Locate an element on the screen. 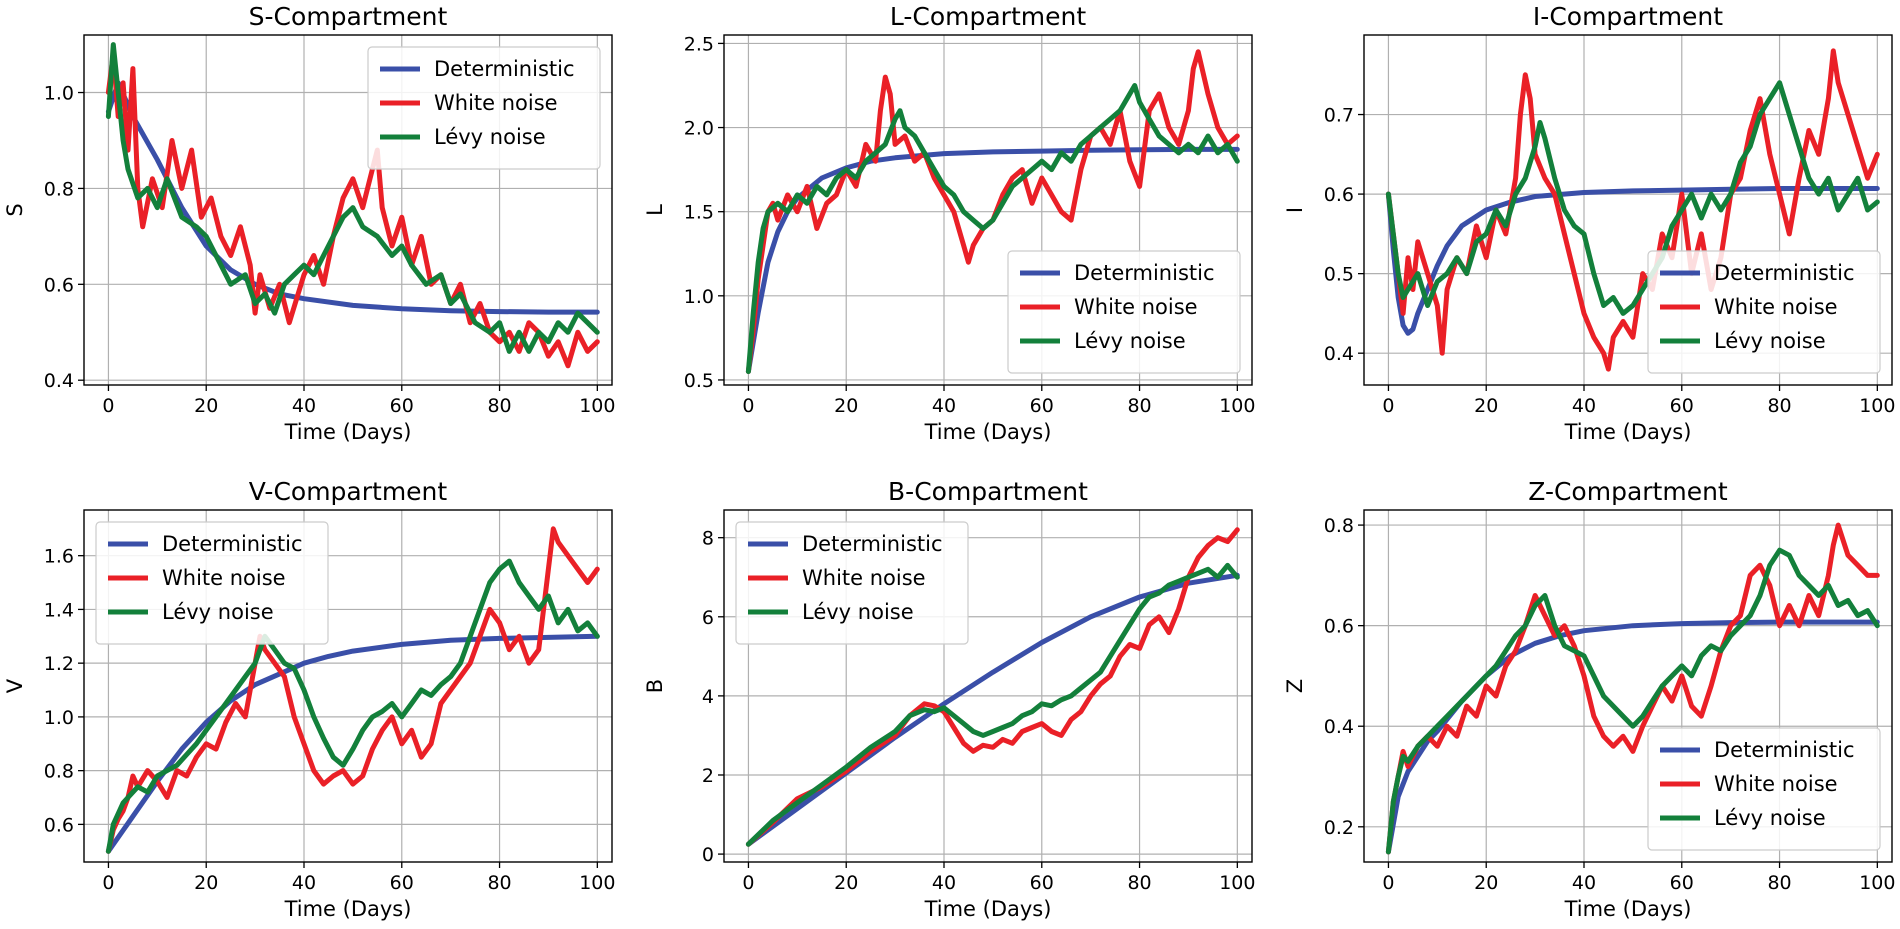 The image size is (1900, 929). chart-2-x-tick-label-2: 40 is located at coordinates (1584, 406).